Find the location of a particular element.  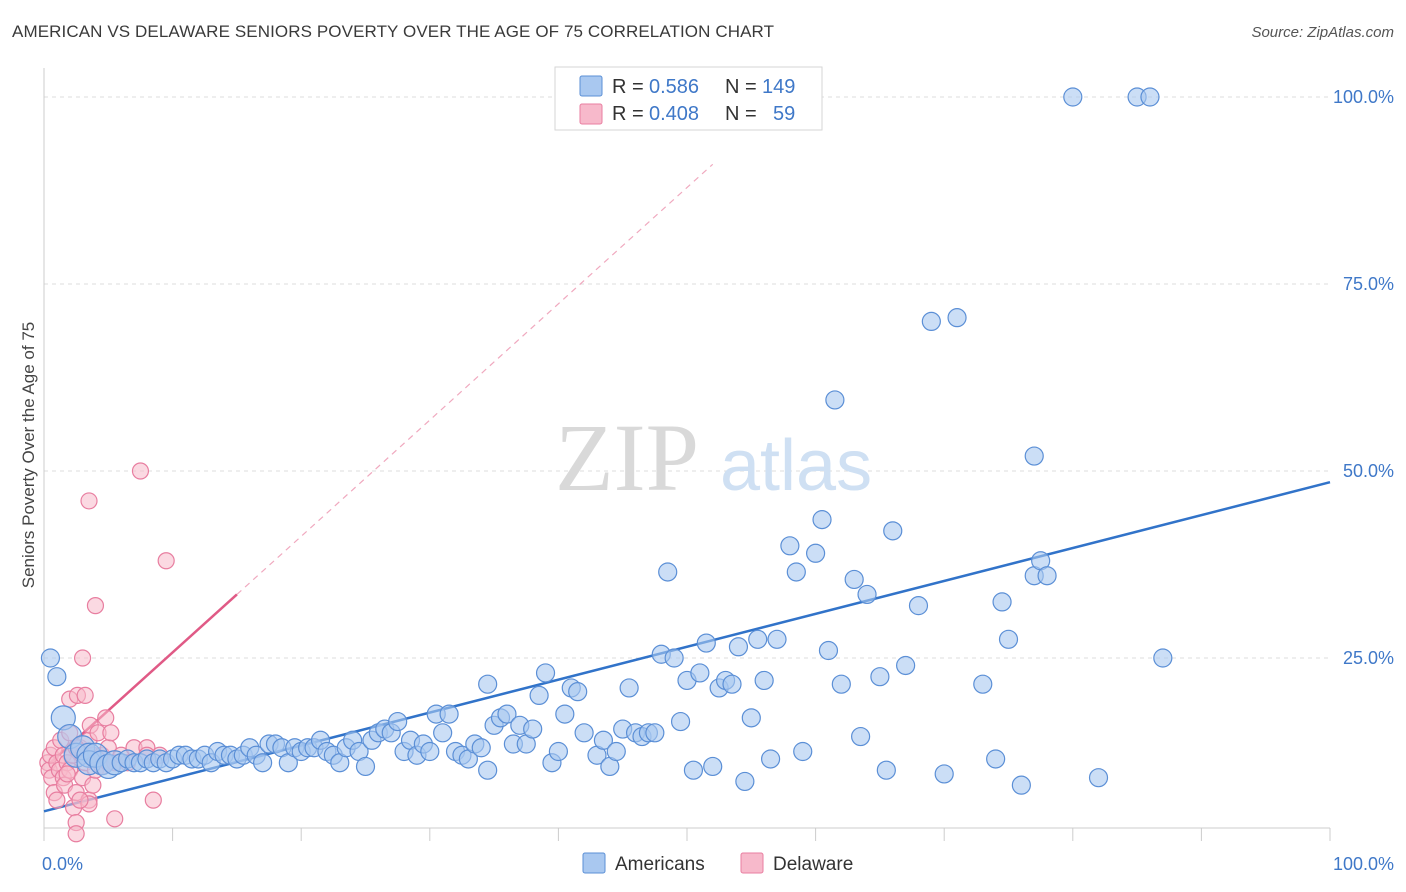

y-tick-label-1: 50.0% is located at coordinates (1368, 471).